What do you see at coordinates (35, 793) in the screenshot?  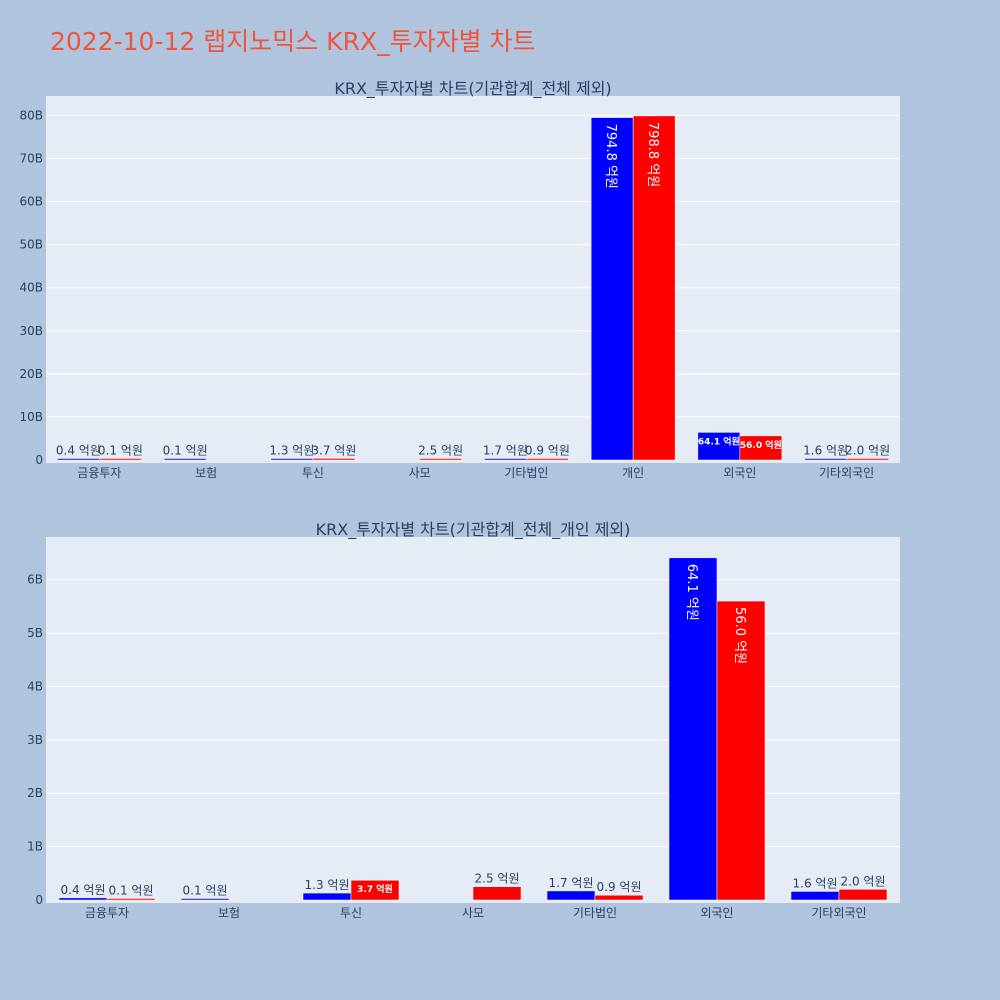 I see `y-tick-label: 2B` at bounding box center [35, 793].